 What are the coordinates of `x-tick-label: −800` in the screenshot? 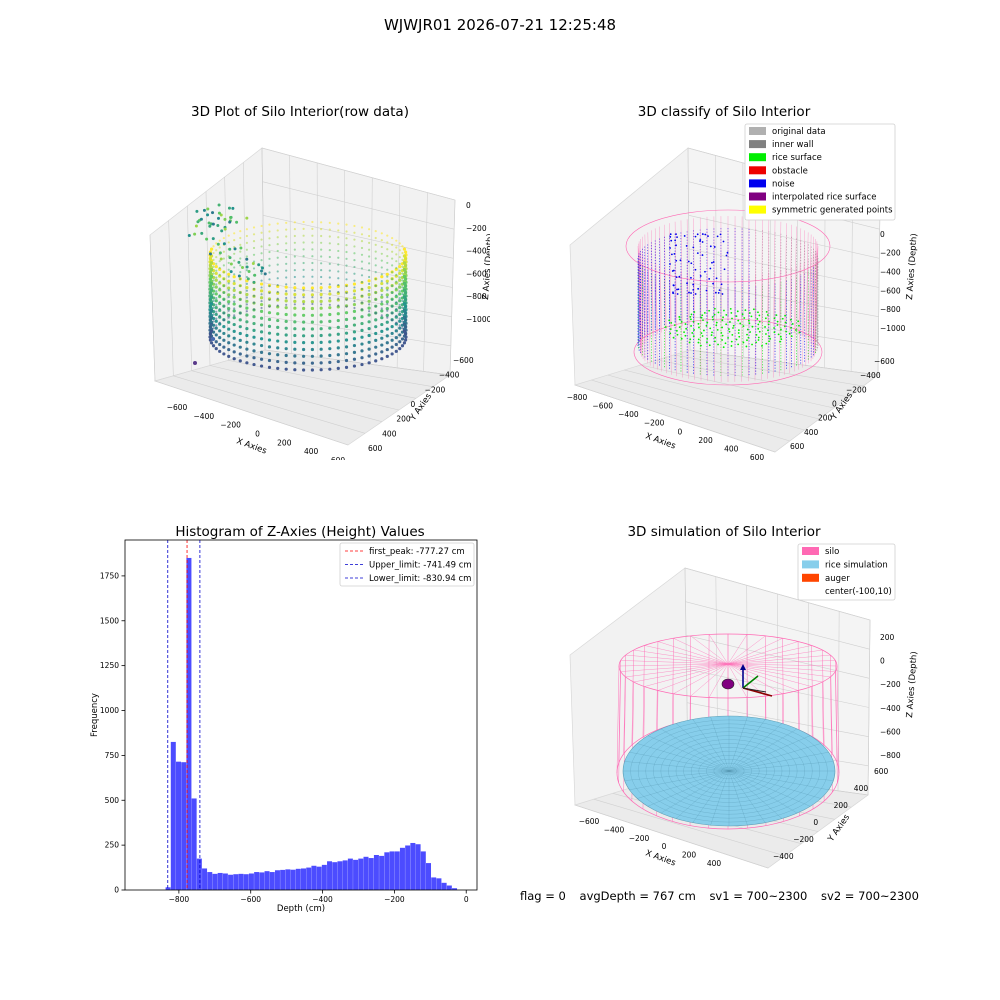 It's located at (179, 899).